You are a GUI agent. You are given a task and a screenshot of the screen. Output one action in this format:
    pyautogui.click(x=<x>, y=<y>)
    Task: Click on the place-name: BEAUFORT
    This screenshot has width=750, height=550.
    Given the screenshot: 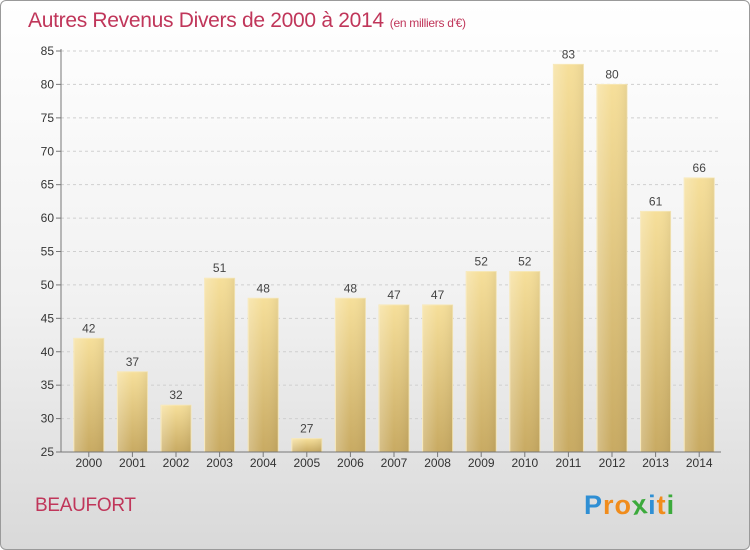 What is the action you would take?
    pyautogui.click(x=85, y=505)
    